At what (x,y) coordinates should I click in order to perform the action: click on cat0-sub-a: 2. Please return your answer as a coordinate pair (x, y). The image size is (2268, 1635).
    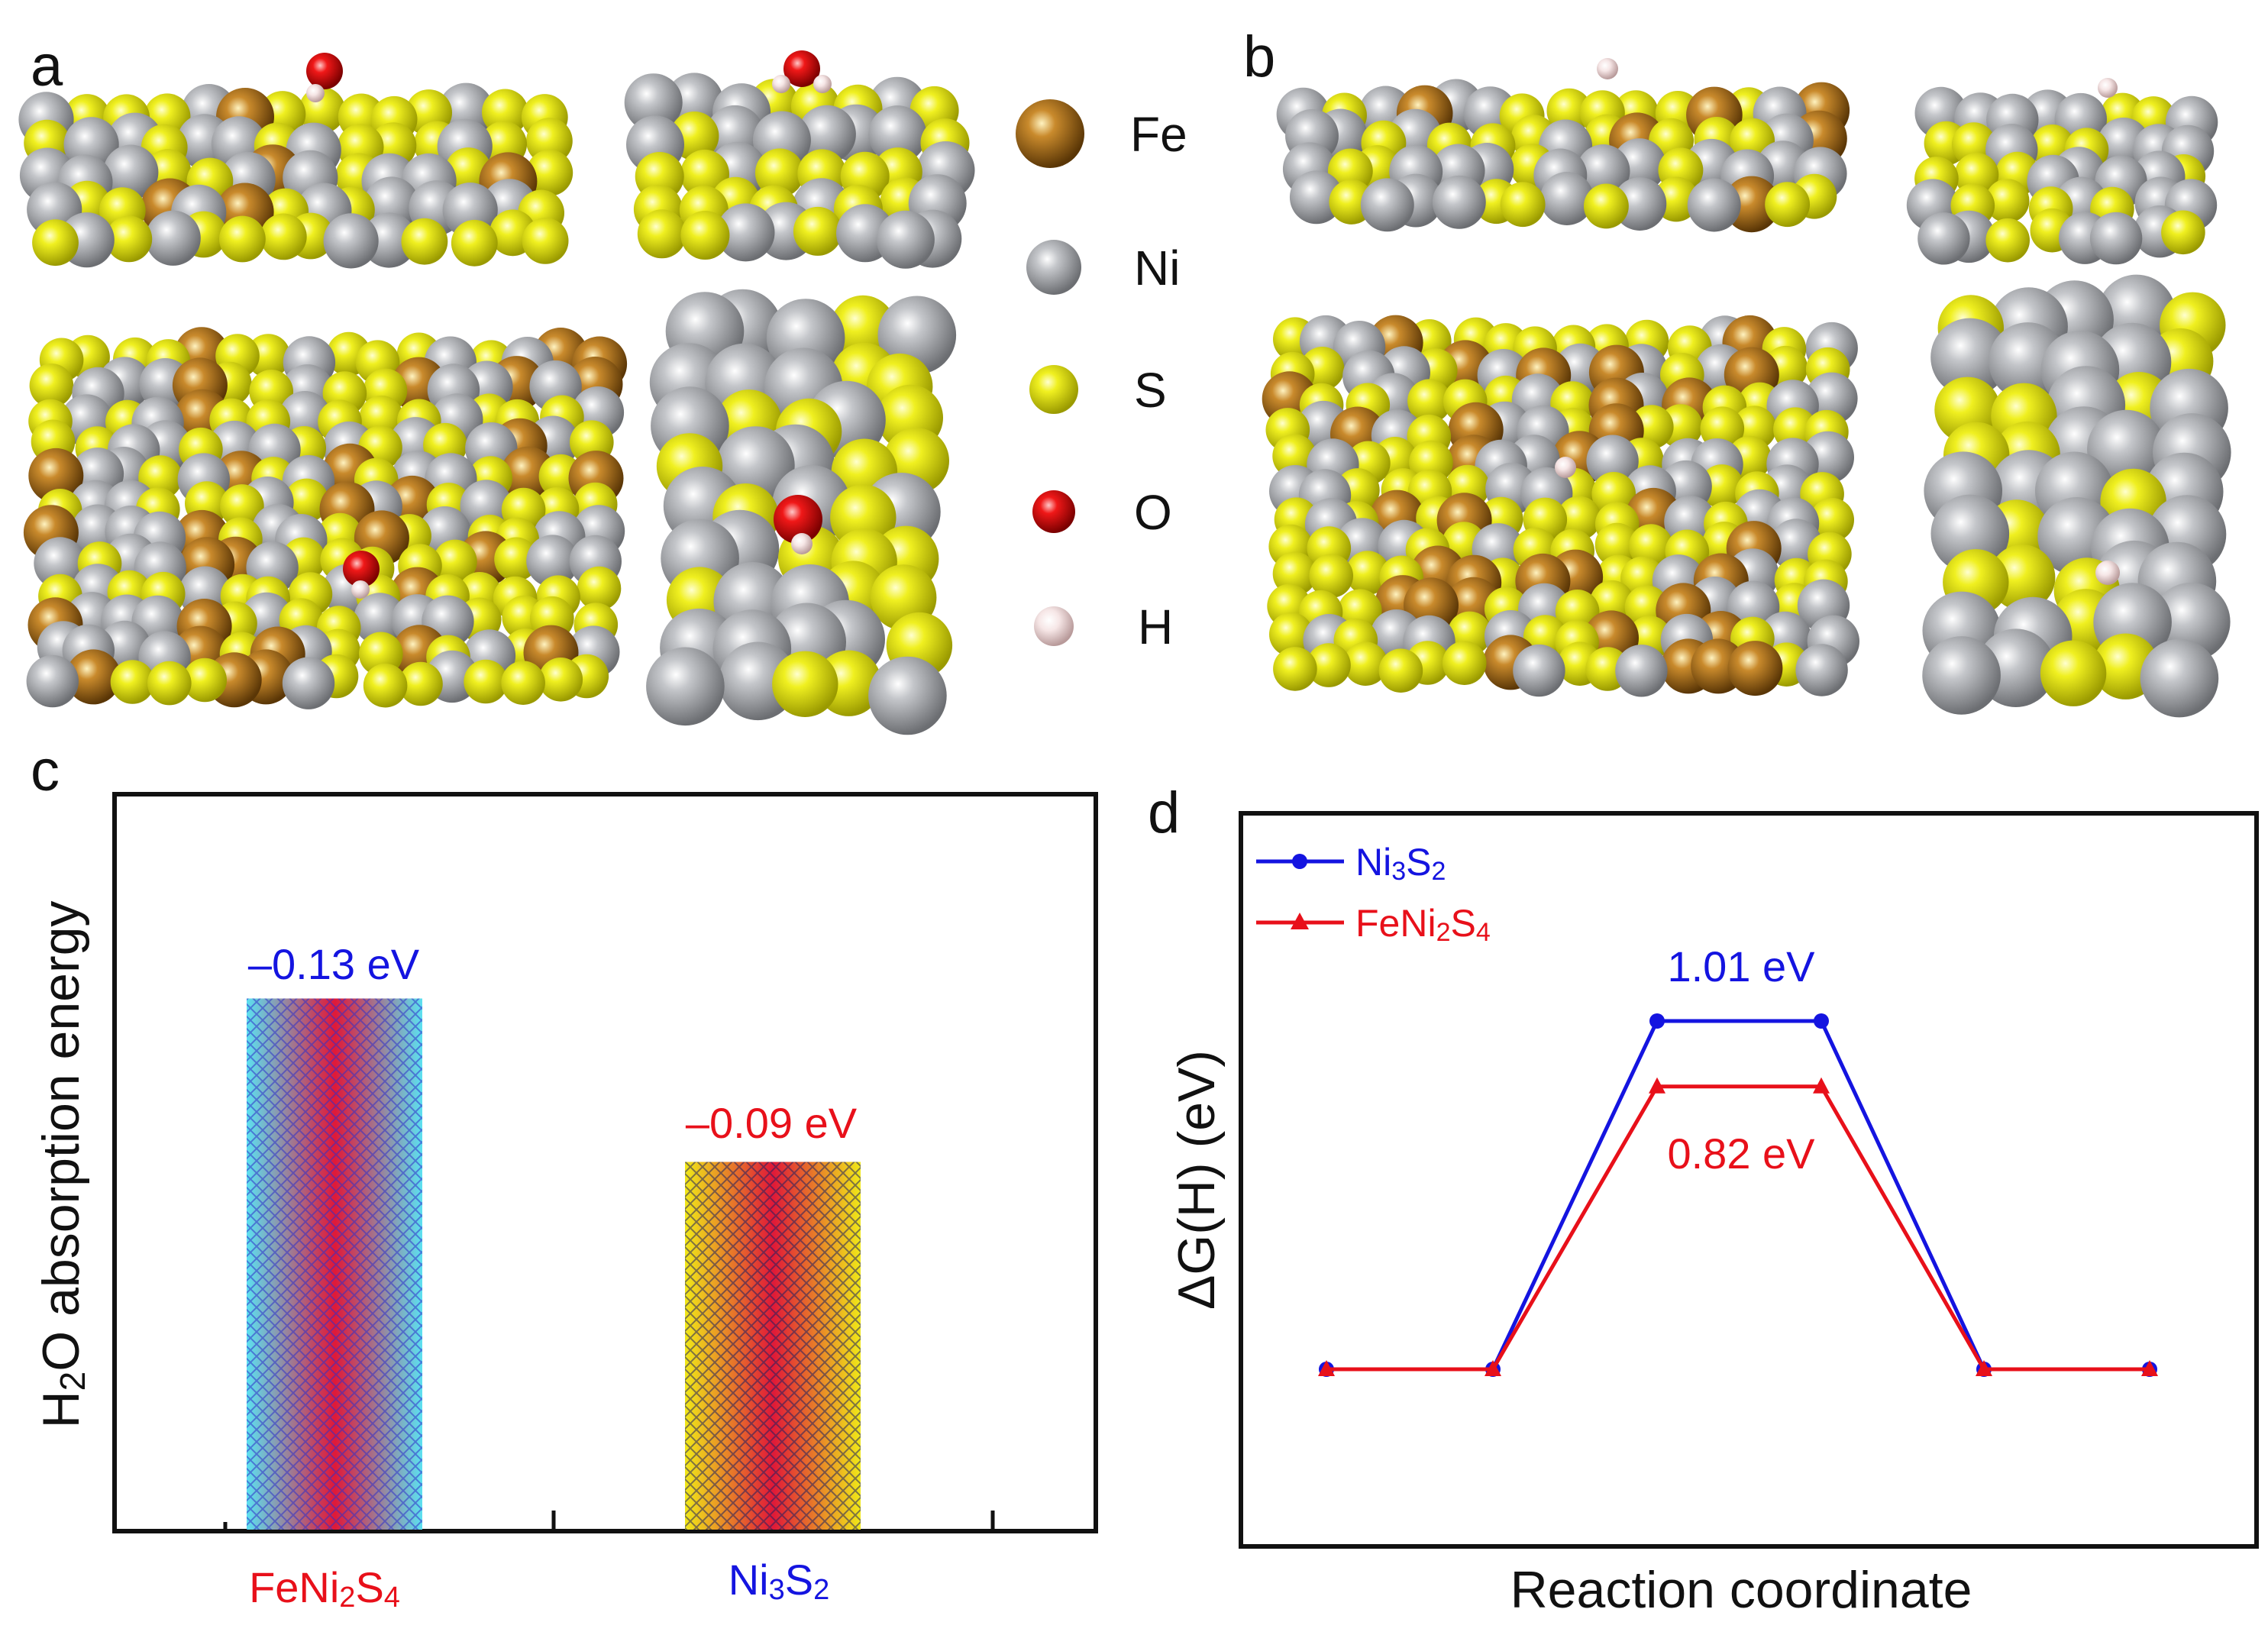
    Looking at the image, I should click on (347, 1598).